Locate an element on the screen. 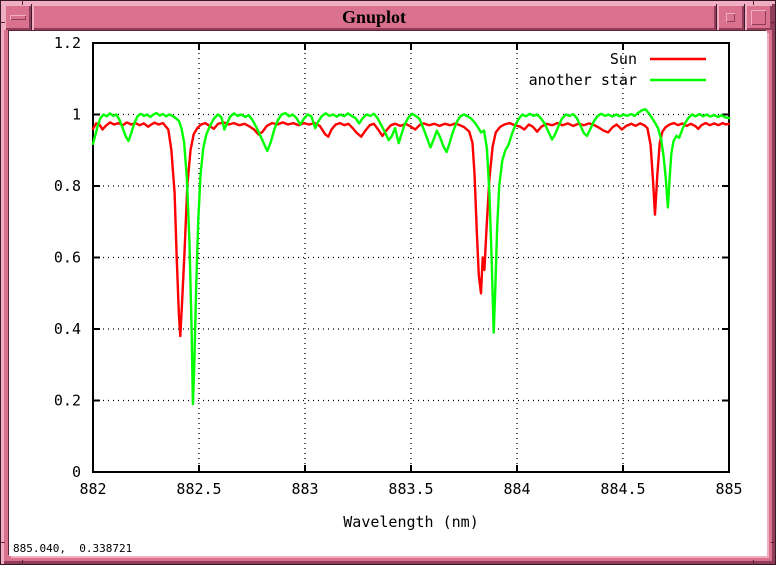  y-tick-label: 1 is located at coordinates (76, 115).